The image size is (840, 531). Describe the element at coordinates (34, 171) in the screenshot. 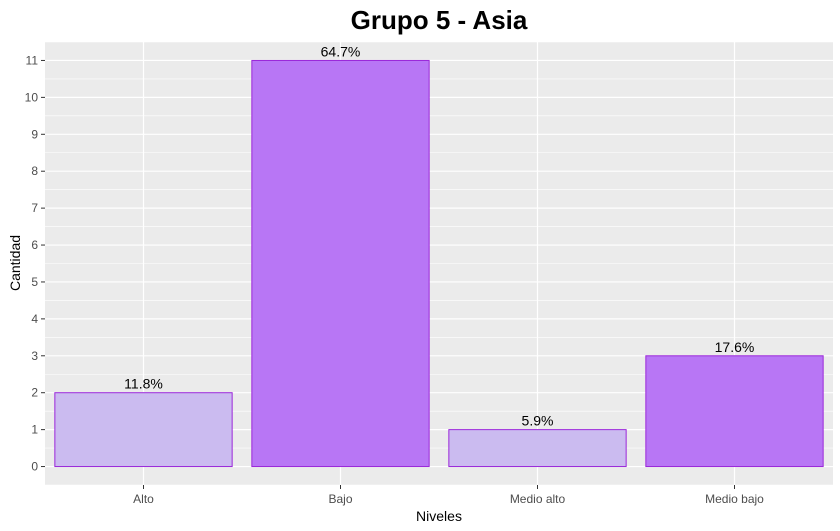

I see `y-tick-label: 8` at that location.